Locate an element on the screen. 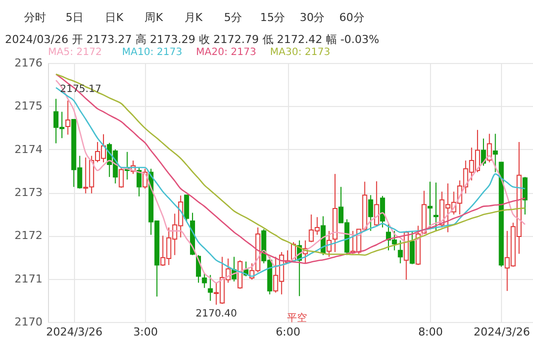 The image size is (533, 342). text: MA20: 2173 is located at coordinates (226, 52).